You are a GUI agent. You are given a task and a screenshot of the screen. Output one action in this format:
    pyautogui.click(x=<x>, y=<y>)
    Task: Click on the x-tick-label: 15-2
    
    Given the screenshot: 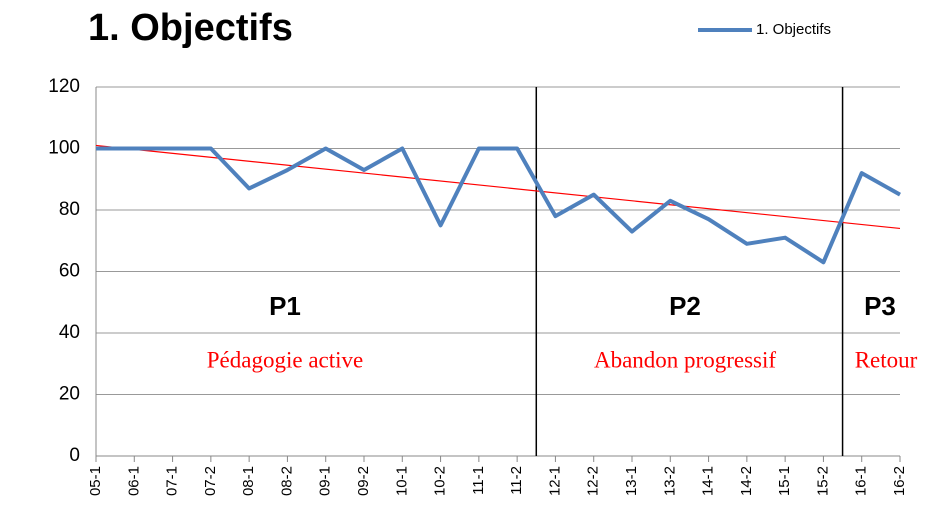 What is the action you would take?
    pyautogui.click(x=822, y=481)
    